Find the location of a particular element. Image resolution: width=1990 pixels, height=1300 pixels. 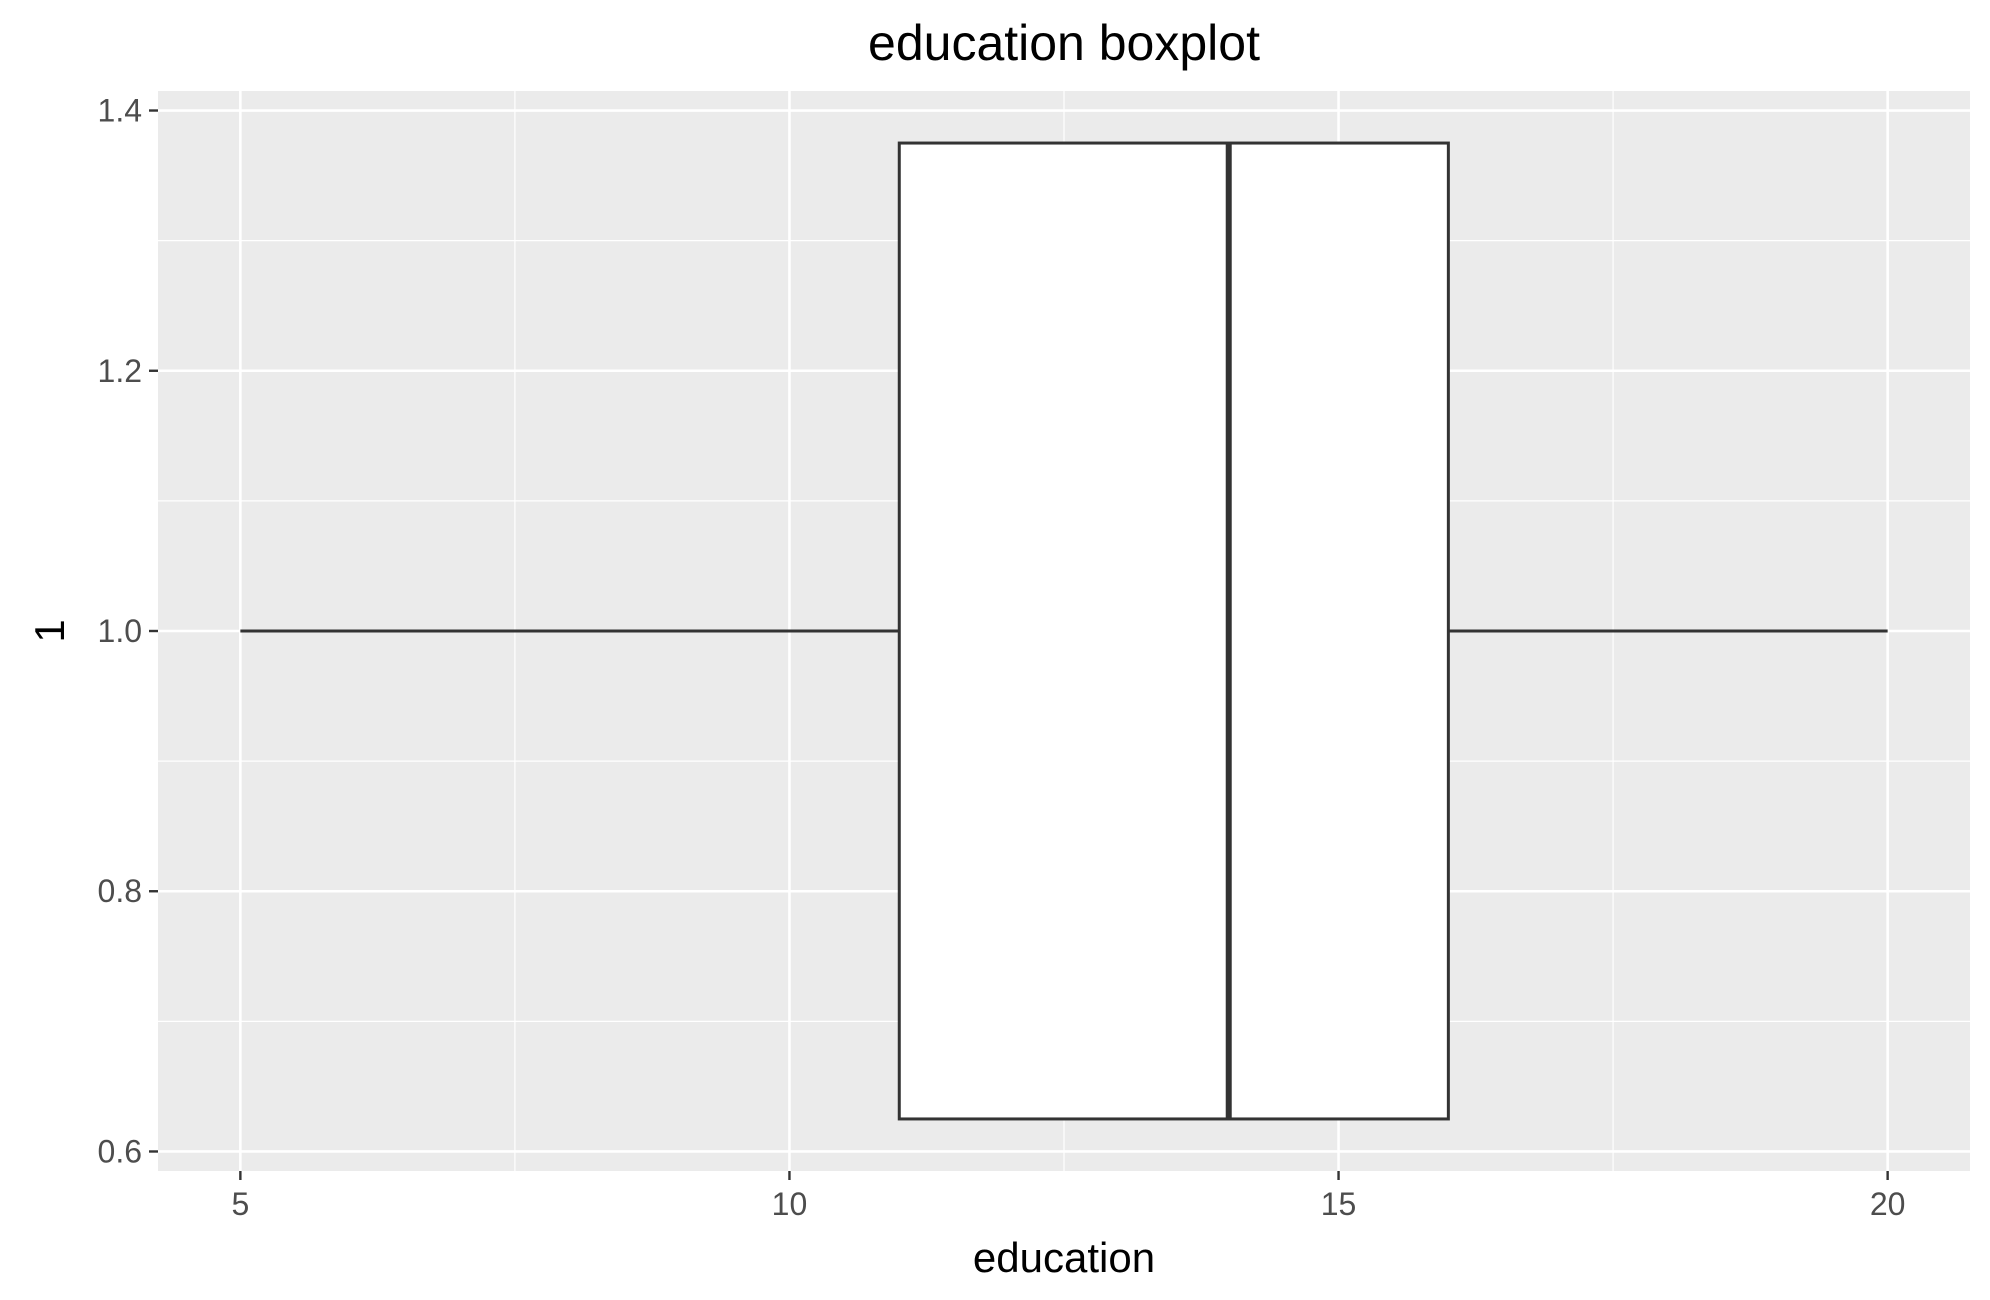

y-tick-label: 1.0 is located at coordinates (120, 631).